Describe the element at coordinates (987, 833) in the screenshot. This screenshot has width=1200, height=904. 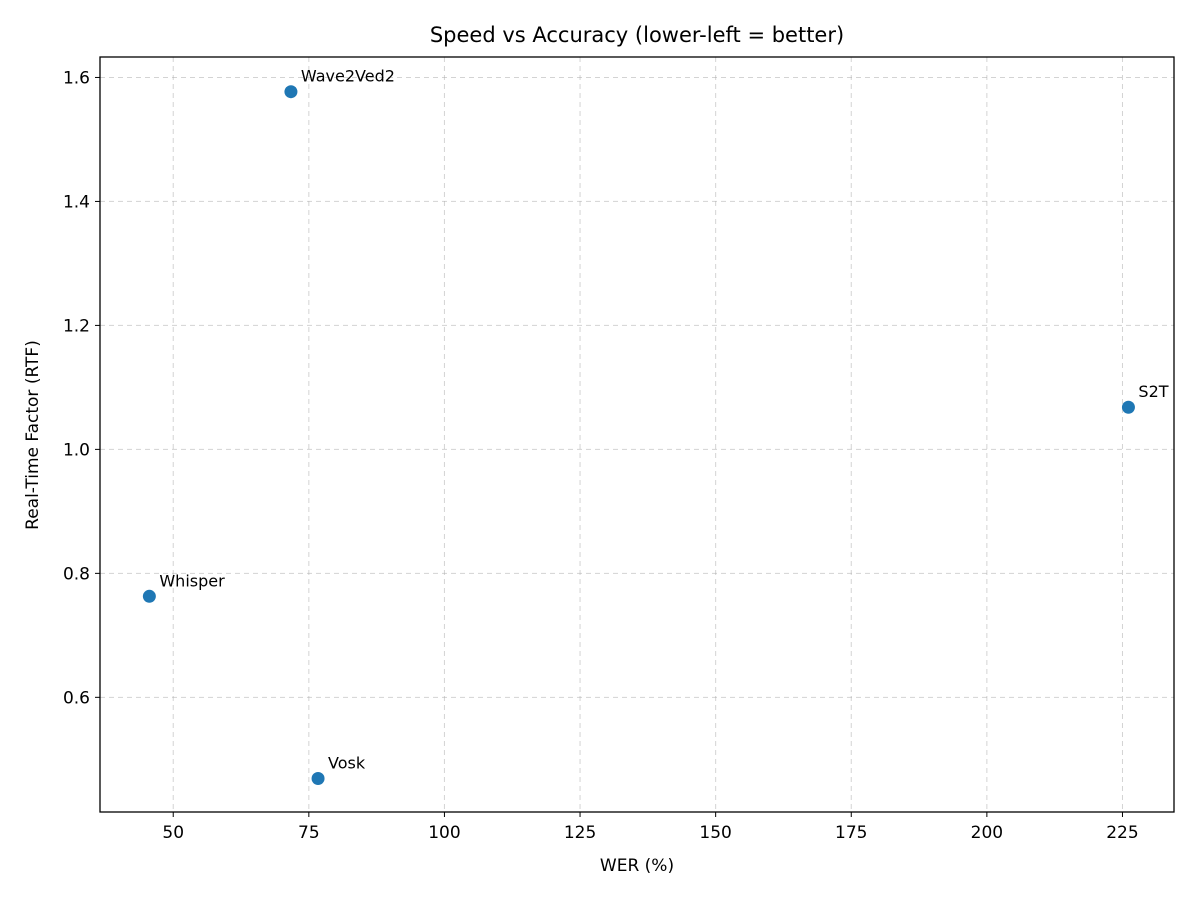
I see `x-tick-label: 200` at that location.